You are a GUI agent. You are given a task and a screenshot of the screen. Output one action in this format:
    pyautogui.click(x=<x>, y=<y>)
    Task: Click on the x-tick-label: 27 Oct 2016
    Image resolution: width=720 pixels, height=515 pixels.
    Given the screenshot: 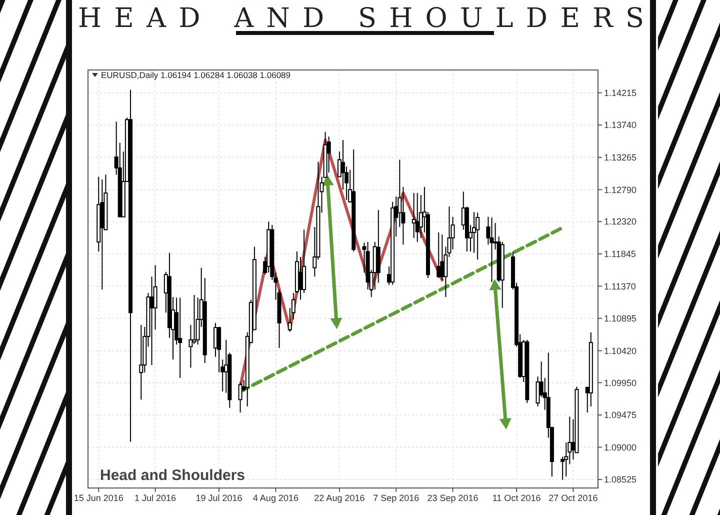 What is the action you would take?
    pyautogui.click(x=573, y=498)
    